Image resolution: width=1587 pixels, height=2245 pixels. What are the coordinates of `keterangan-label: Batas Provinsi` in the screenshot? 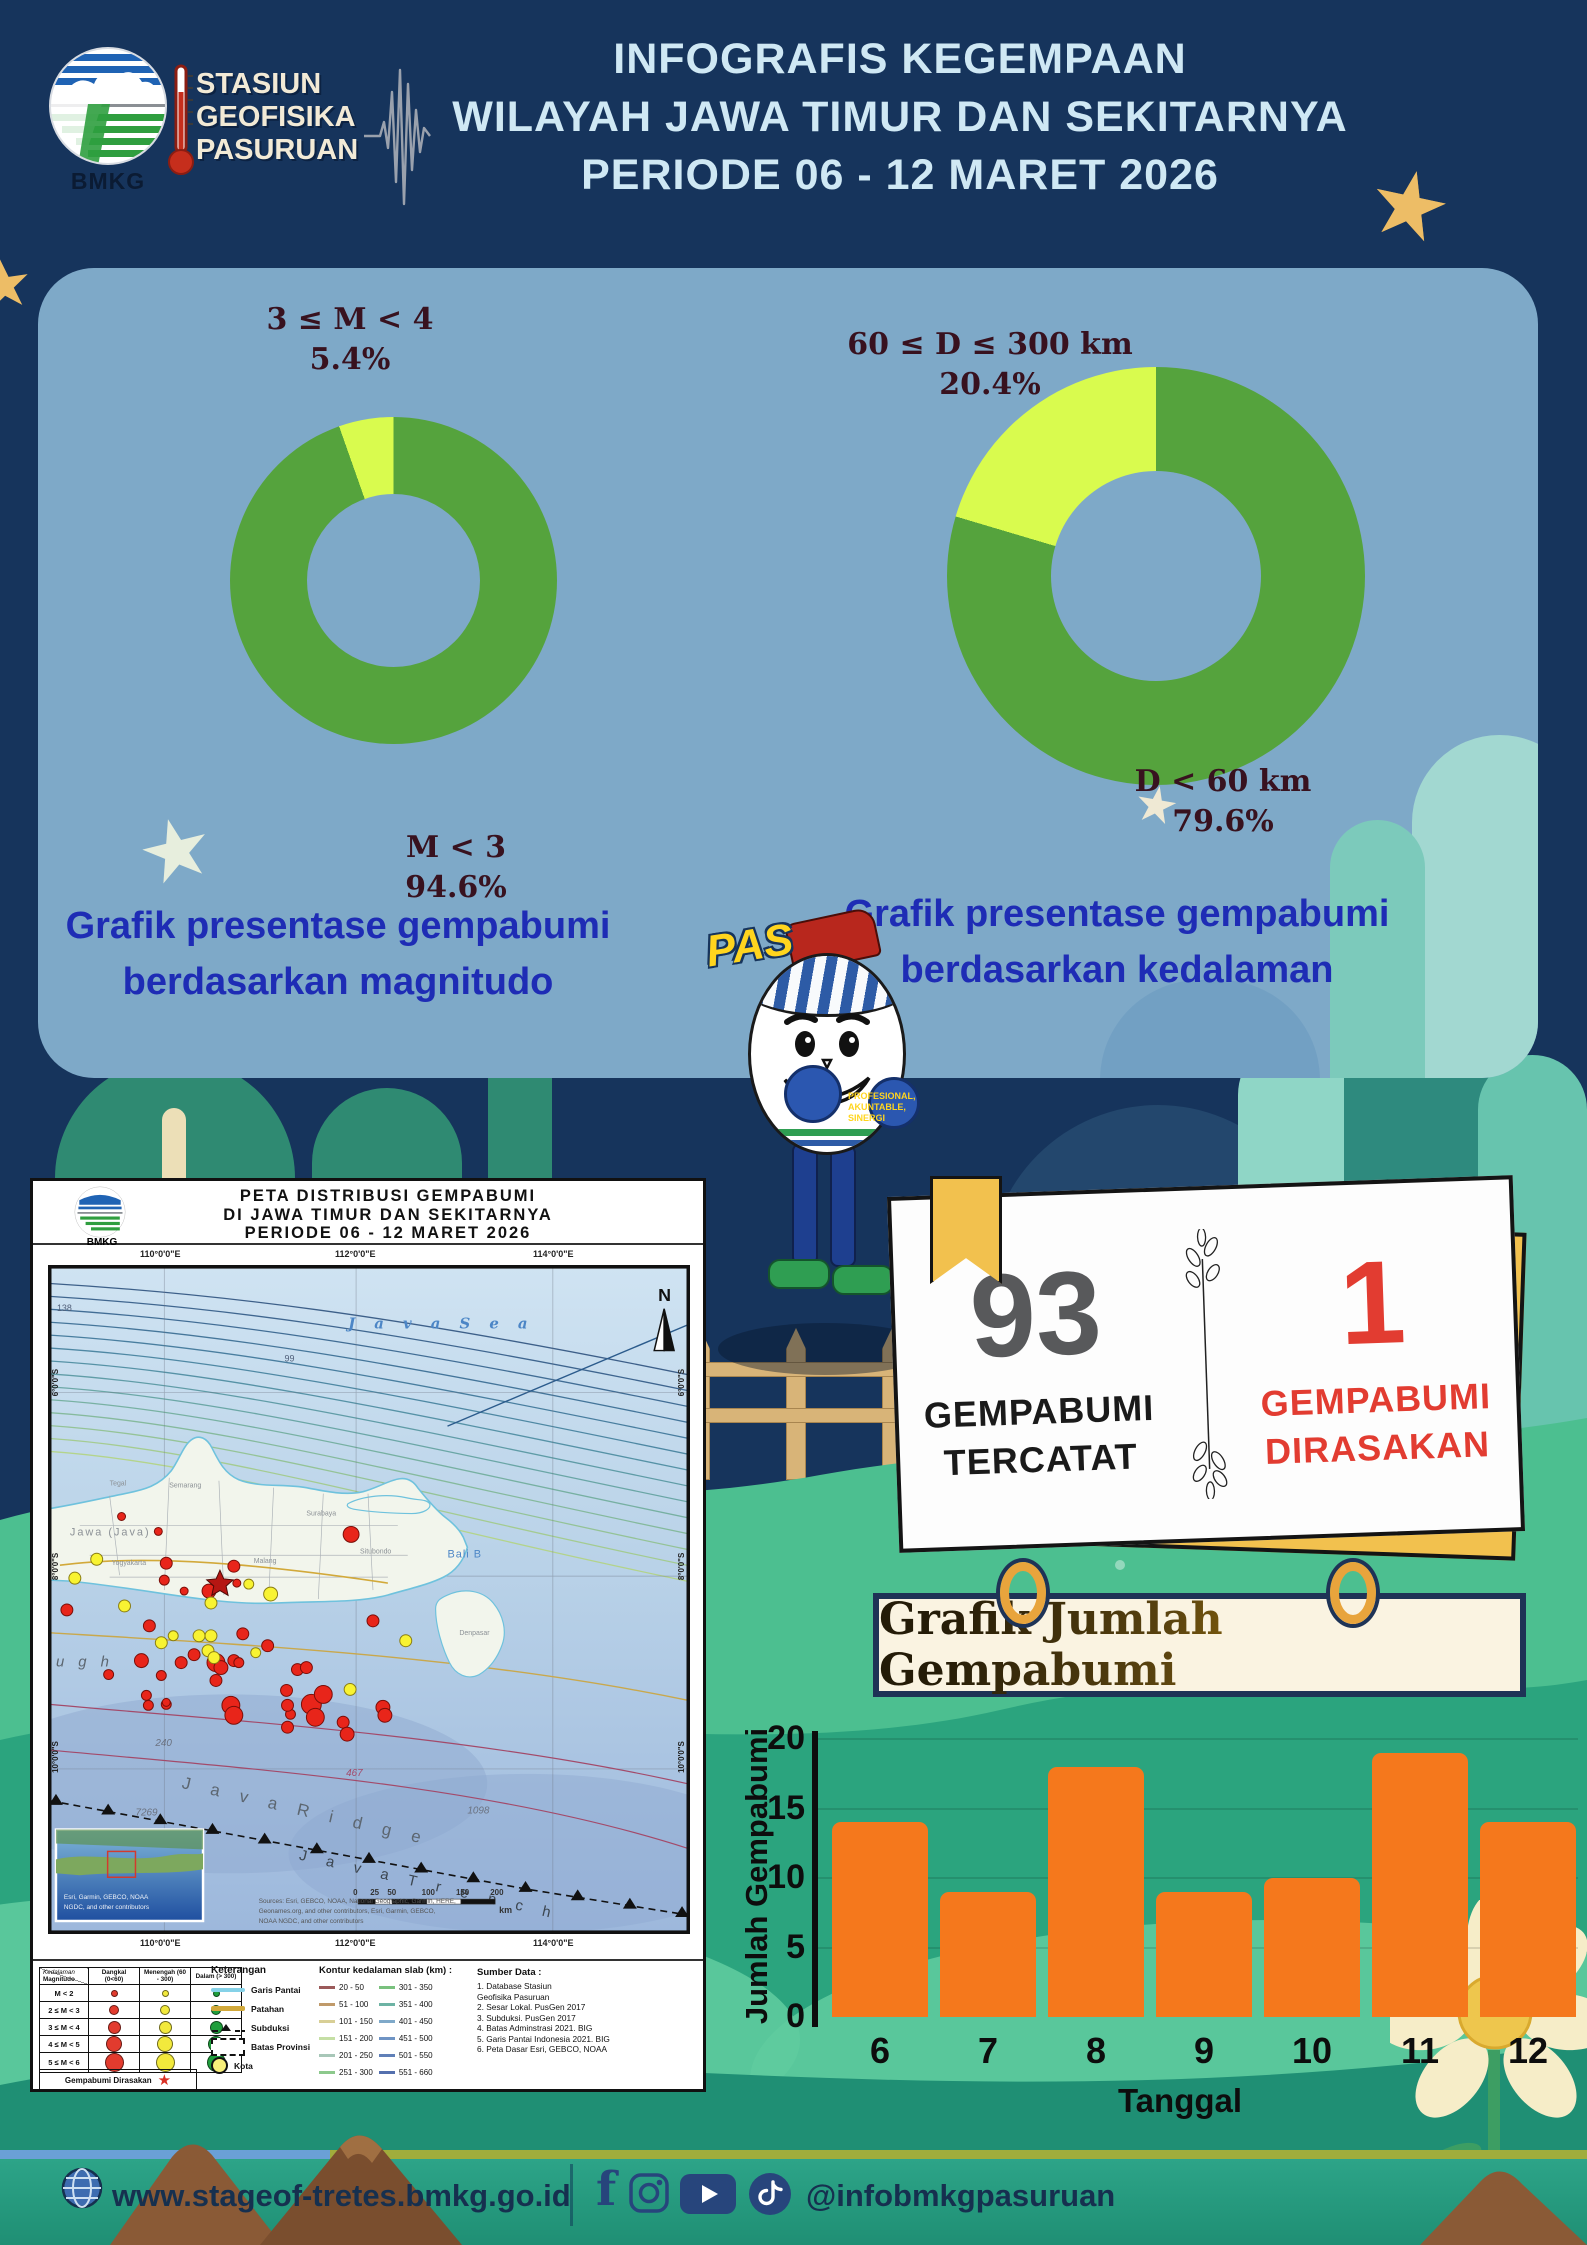 It's located at (281, 2046).